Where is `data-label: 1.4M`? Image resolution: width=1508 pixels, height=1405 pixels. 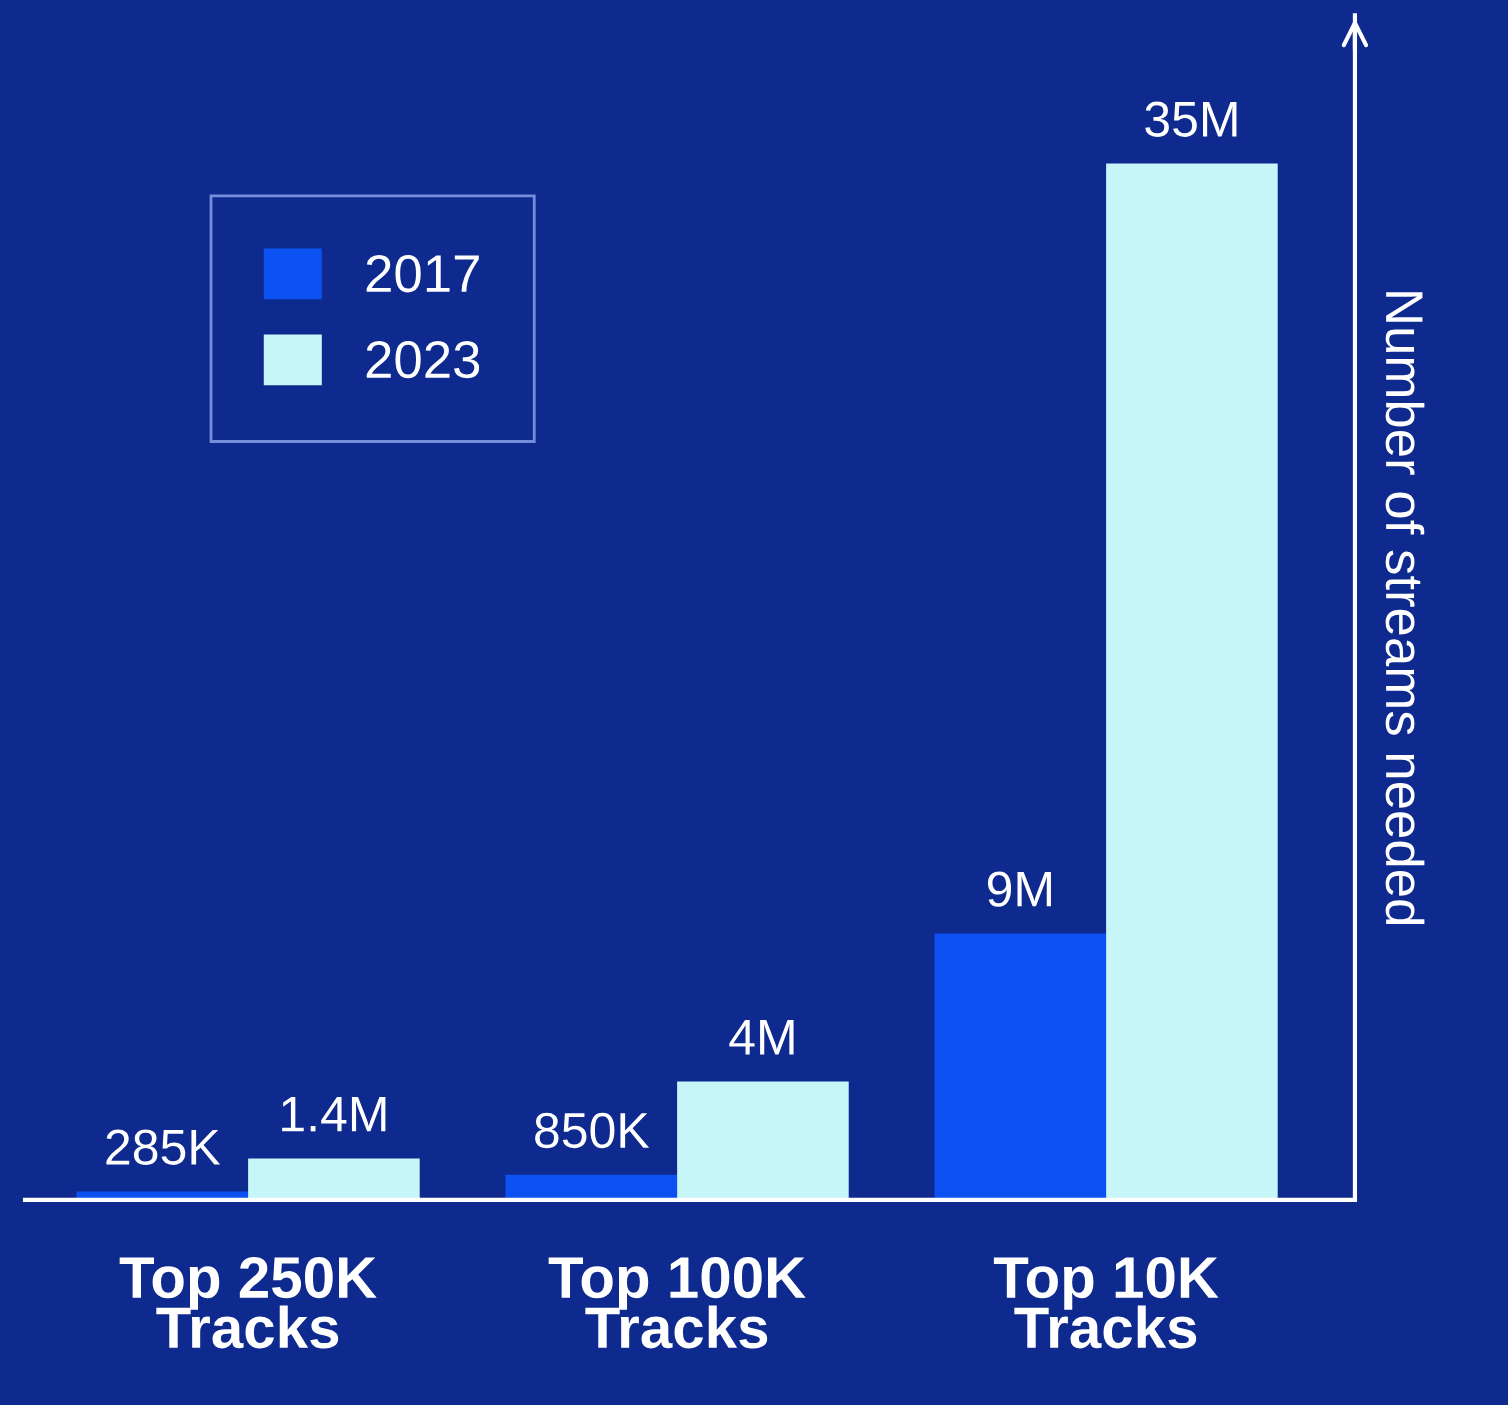 data-label: 1.4M is located at coordinates (334, 1114).